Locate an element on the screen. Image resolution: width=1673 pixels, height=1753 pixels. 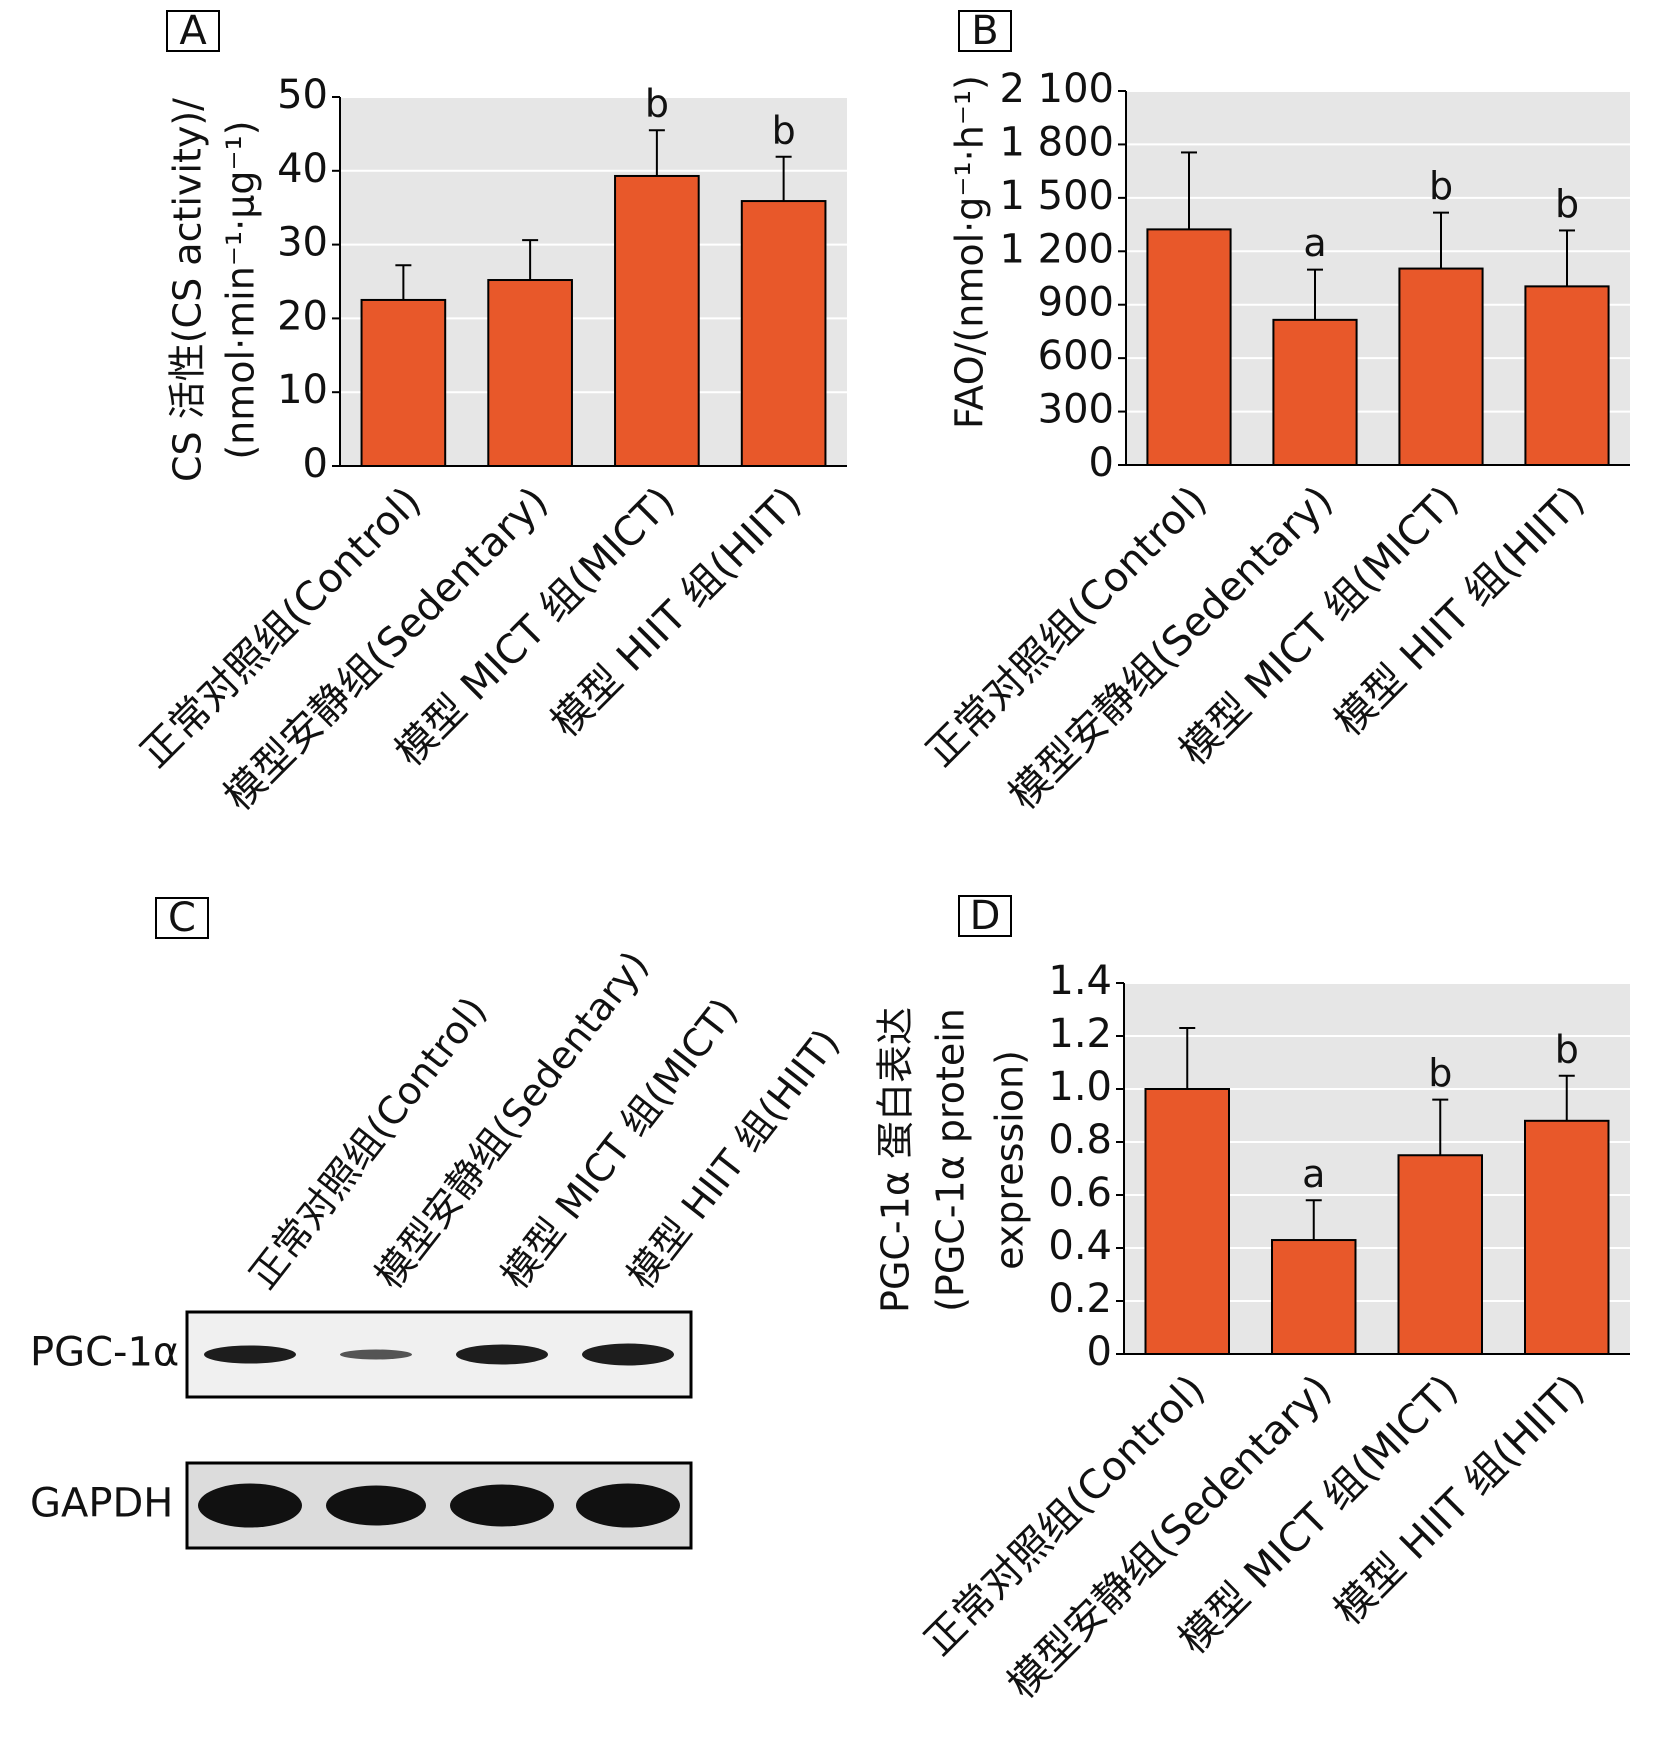
y-tick-label: 600 is located at coordinates (1076, 356).